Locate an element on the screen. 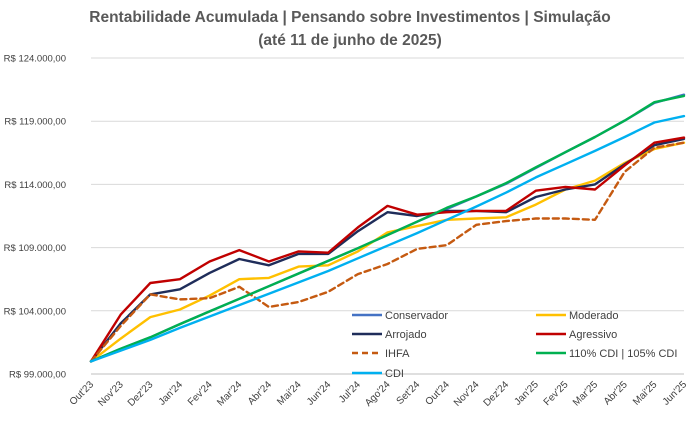  x-tick-label: Nov'24 is located at coordinates (467, 394).